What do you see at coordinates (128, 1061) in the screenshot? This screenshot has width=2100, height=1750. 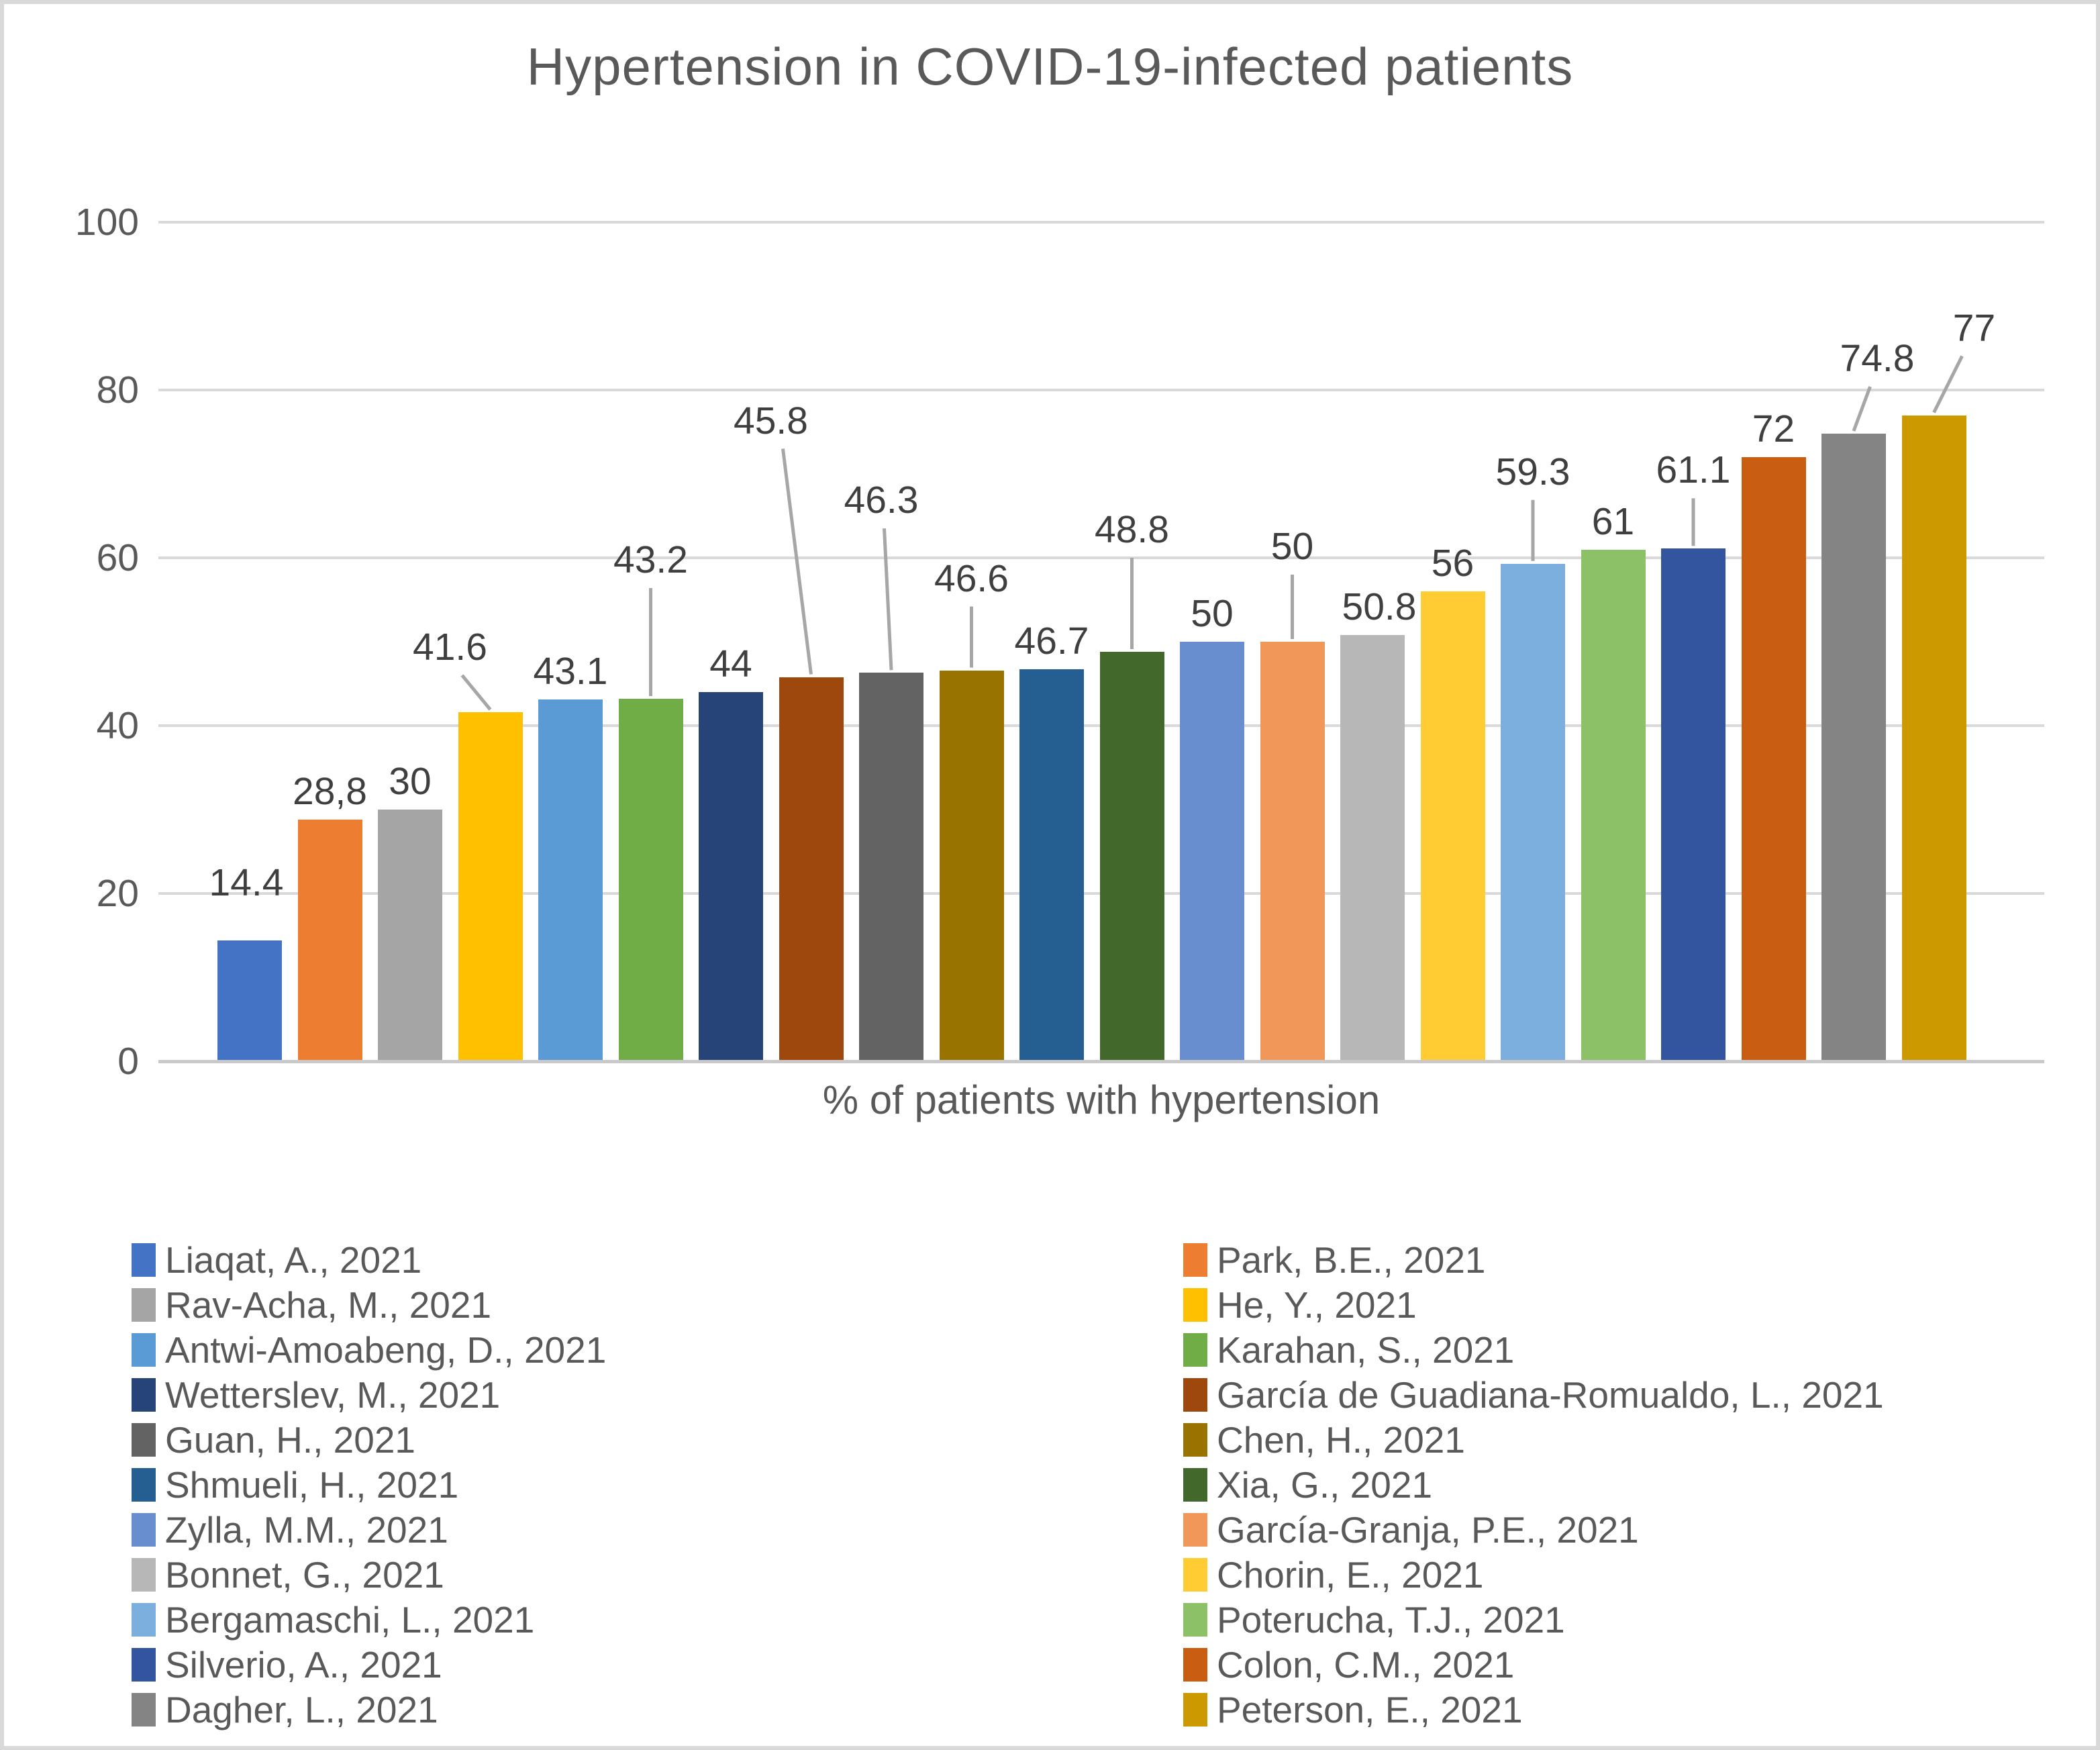 I see `y-tick-label: 0` at bounding box center [128, 1061].